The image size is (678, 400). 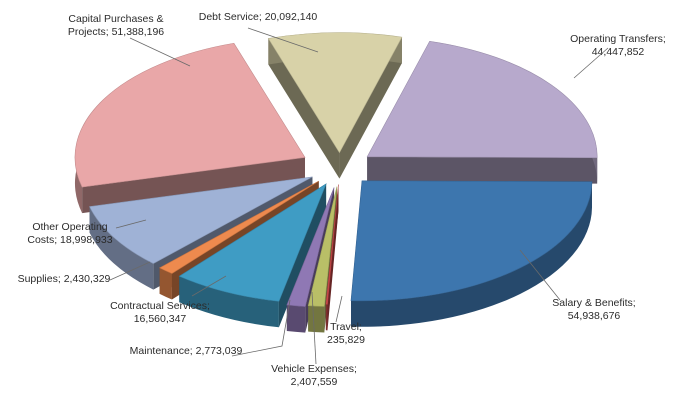 What do you see at coordinates (540, 275) in the screenshot?
I see `leader-line-salary-and-benefits` at bounding box center [540, 275].